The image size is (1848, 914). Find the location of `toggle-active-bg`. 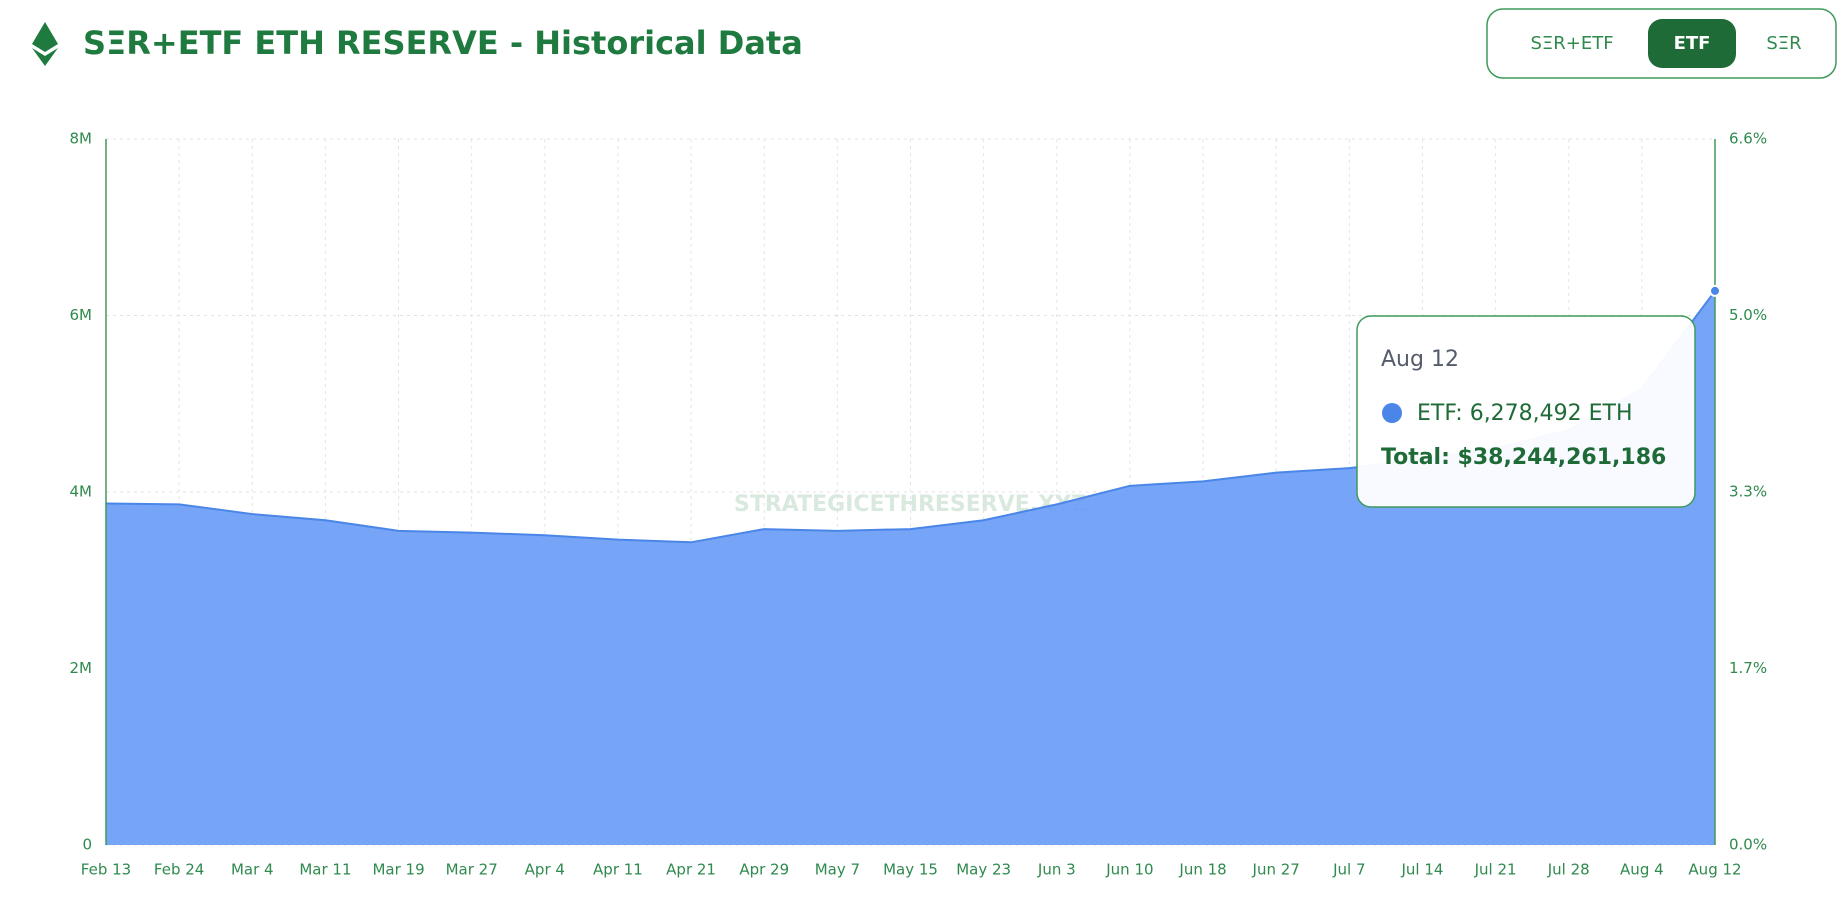

toggle-active-bg is located at coordinates (1692, 43).